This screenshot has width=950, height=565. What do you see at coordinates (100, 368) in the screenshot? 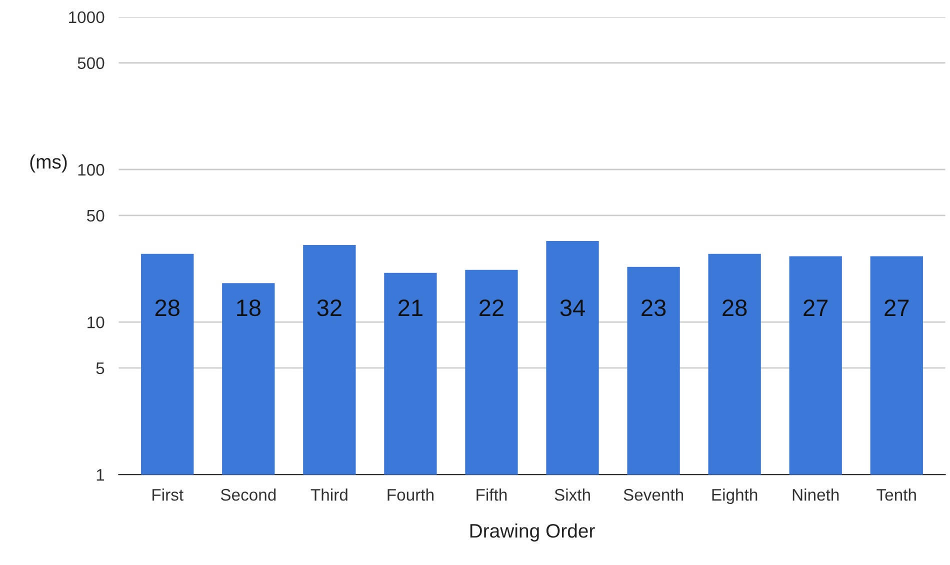
I see `y-tick-label: 5` at bounding box center [100, 368].